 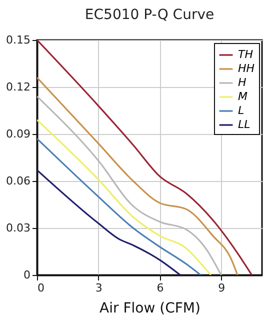 What do you see at coordinates (41, 288) in the screenshot?
I see `x-tick-label: 0` at bounding box center [41, 288].